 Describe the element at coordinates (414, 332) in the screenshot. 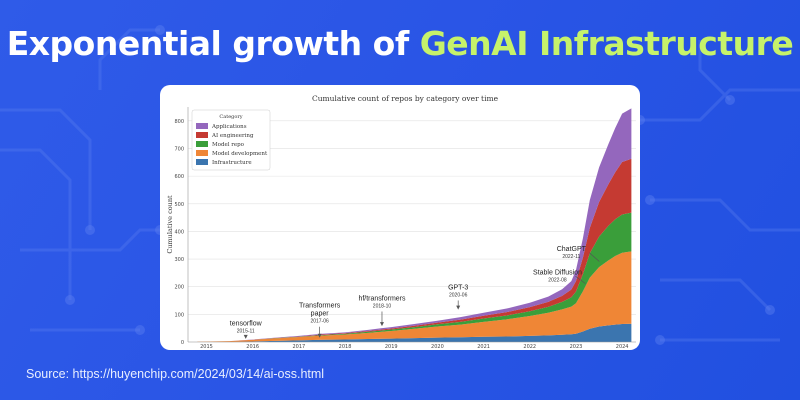

I see `area-infrastructure` at that location.